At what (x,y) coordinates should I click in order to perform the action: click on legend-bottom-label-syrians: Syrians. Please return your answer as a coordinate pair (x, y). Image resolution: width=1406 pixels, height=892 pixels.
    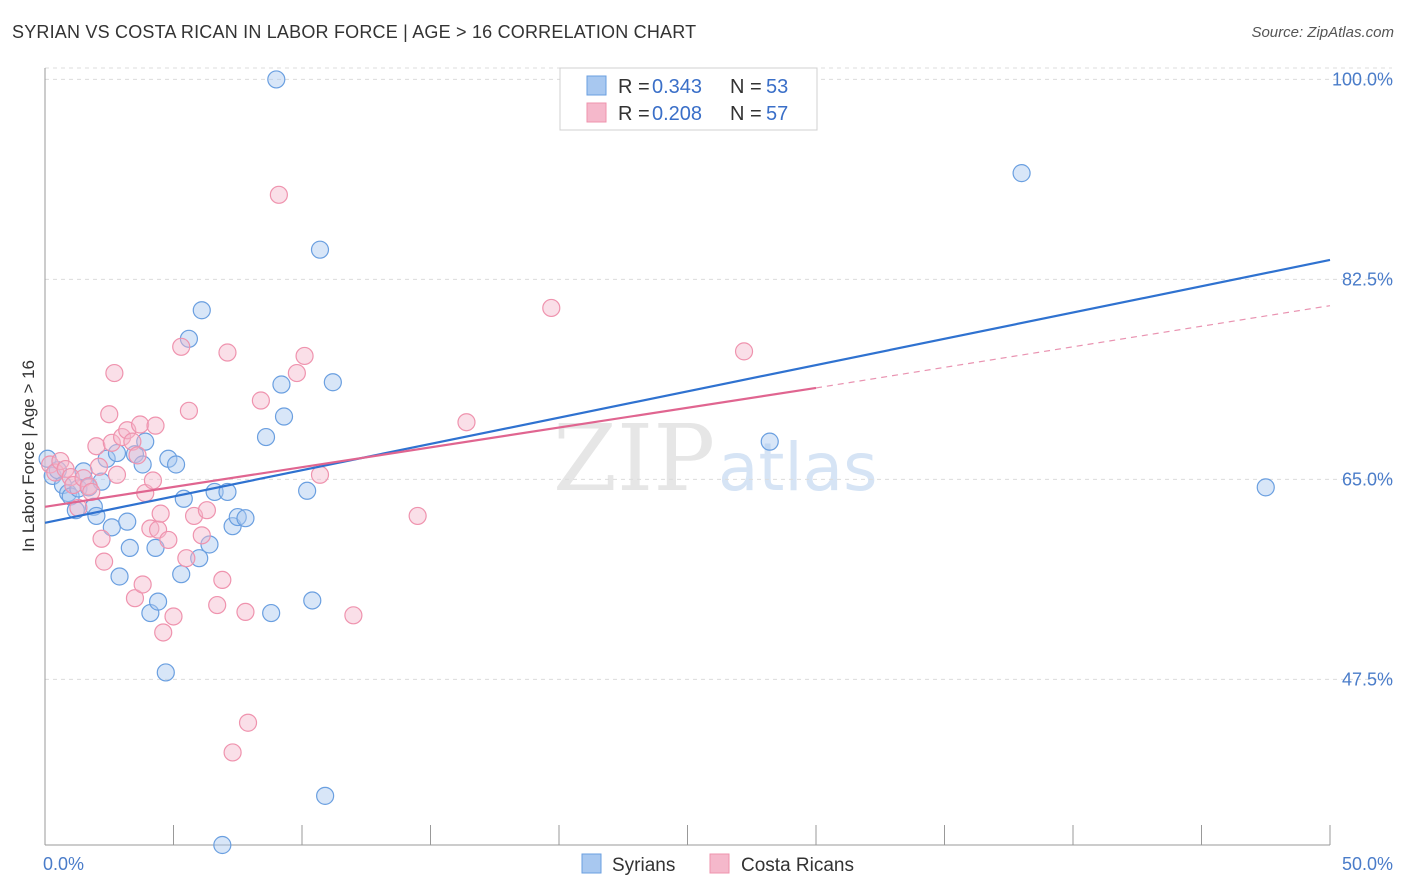
    Looking at the image, I should click on (643, 865).